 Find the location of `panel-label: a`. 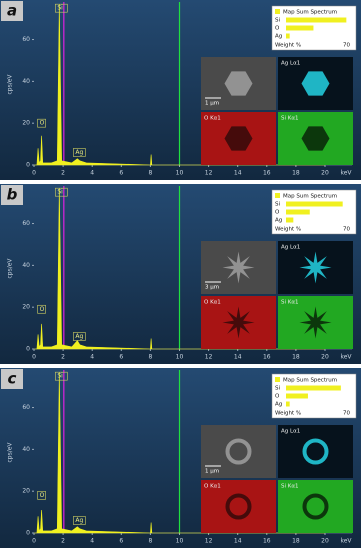

panel-label: a is located at coordinates (12, 11).